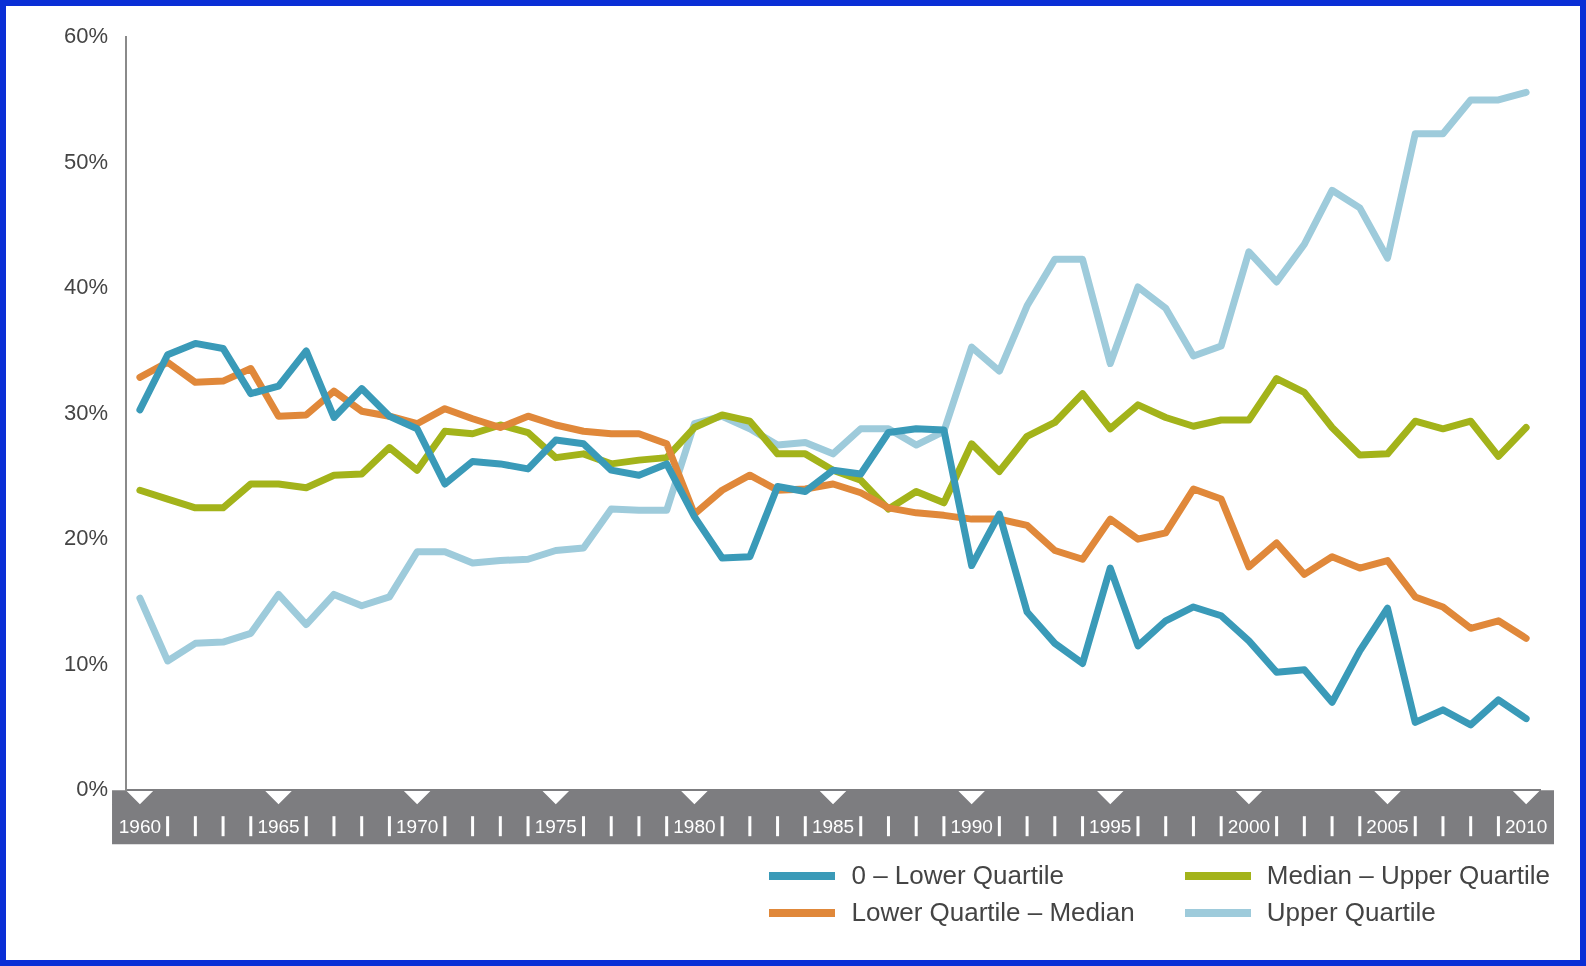 This screenshot has height=966, width=1586. What do you see at coordinates (417, 826) in the screenshot?
I see `x-tick-label: 1970` at bounding box center [417, 826].